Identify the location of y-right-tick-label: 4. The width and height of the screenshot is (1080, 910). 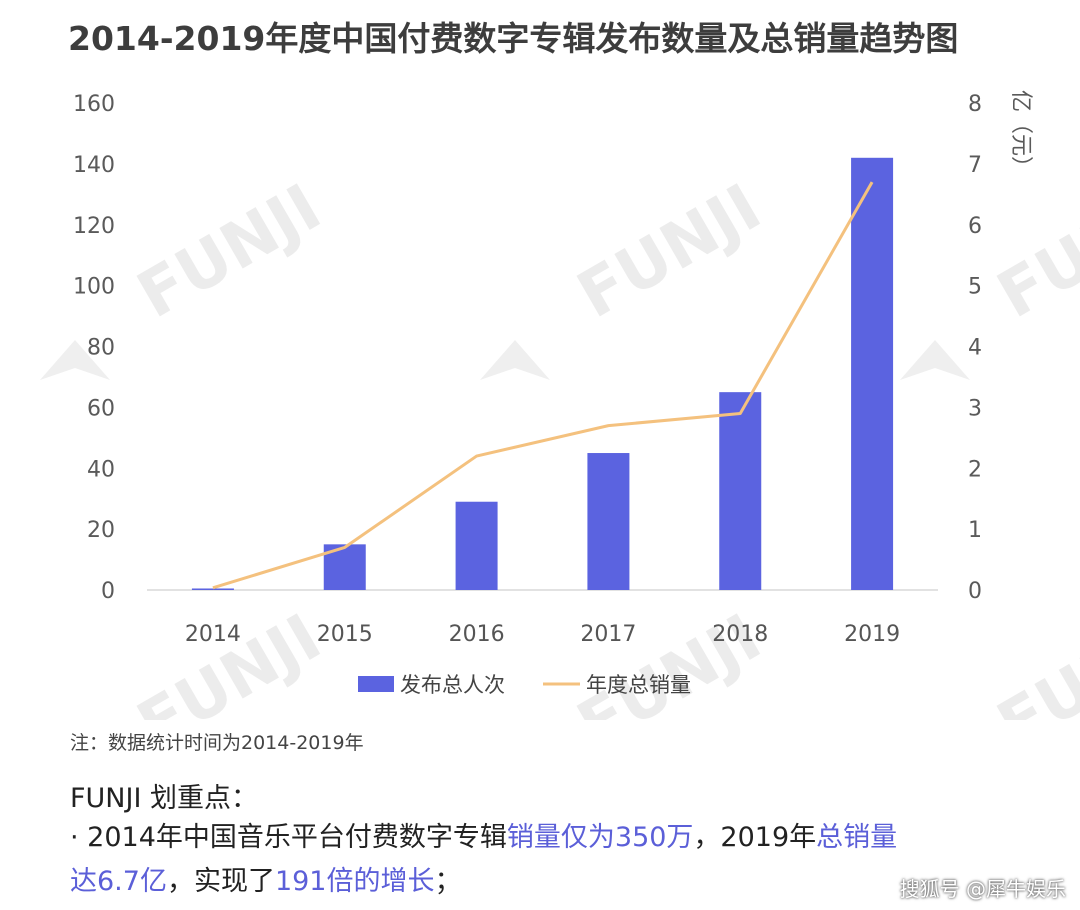
(975, 348).